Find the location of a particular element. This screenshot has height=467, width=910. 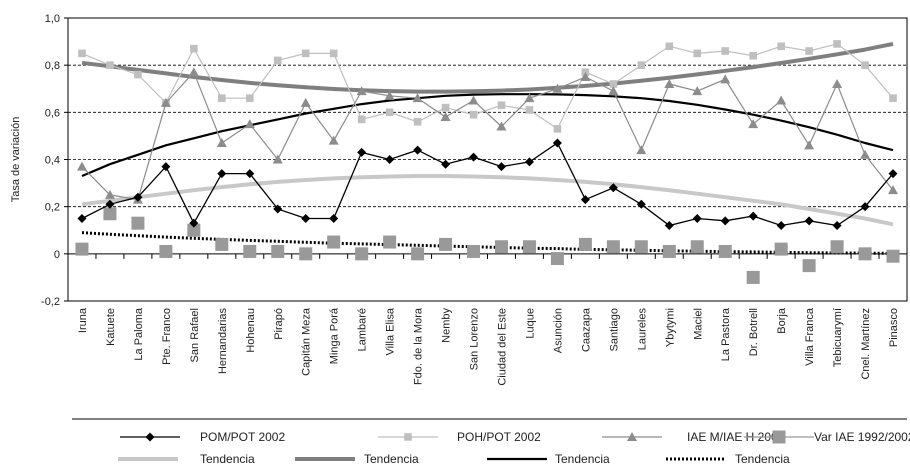

x-category-label: Santiago is located at coordinates (614, 329).